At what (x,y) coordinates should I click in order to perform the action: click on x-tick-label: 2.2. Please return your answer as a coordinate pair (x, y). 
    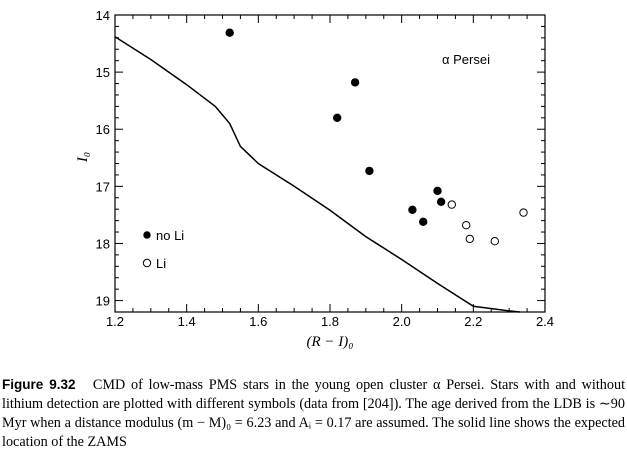
    Looking at the image, I should click on (473, 321).